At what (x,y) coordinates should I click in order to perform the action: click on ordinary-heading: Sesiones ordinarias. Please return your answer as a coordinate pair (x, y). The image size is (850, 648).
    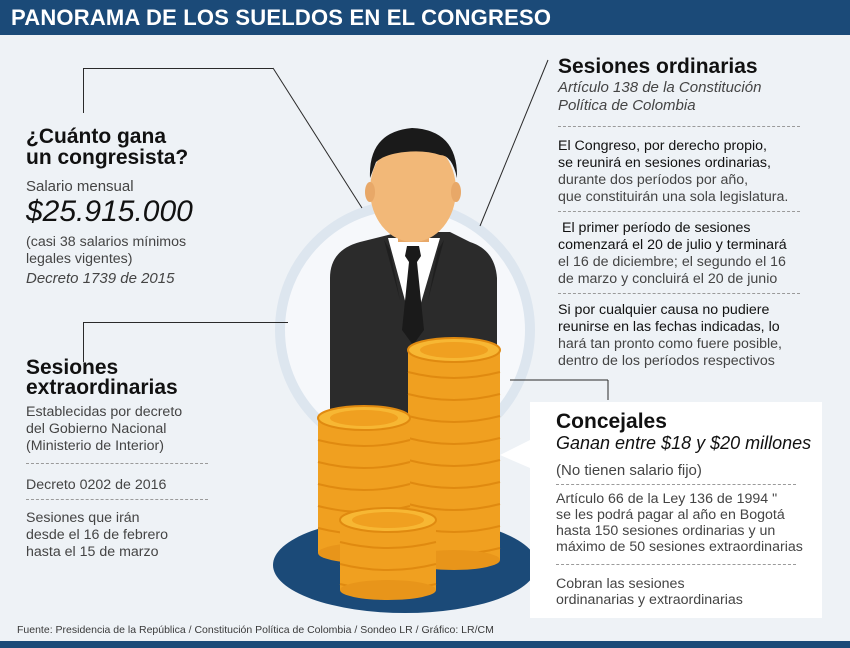
    Looking at the image, I should click on (658, 66).